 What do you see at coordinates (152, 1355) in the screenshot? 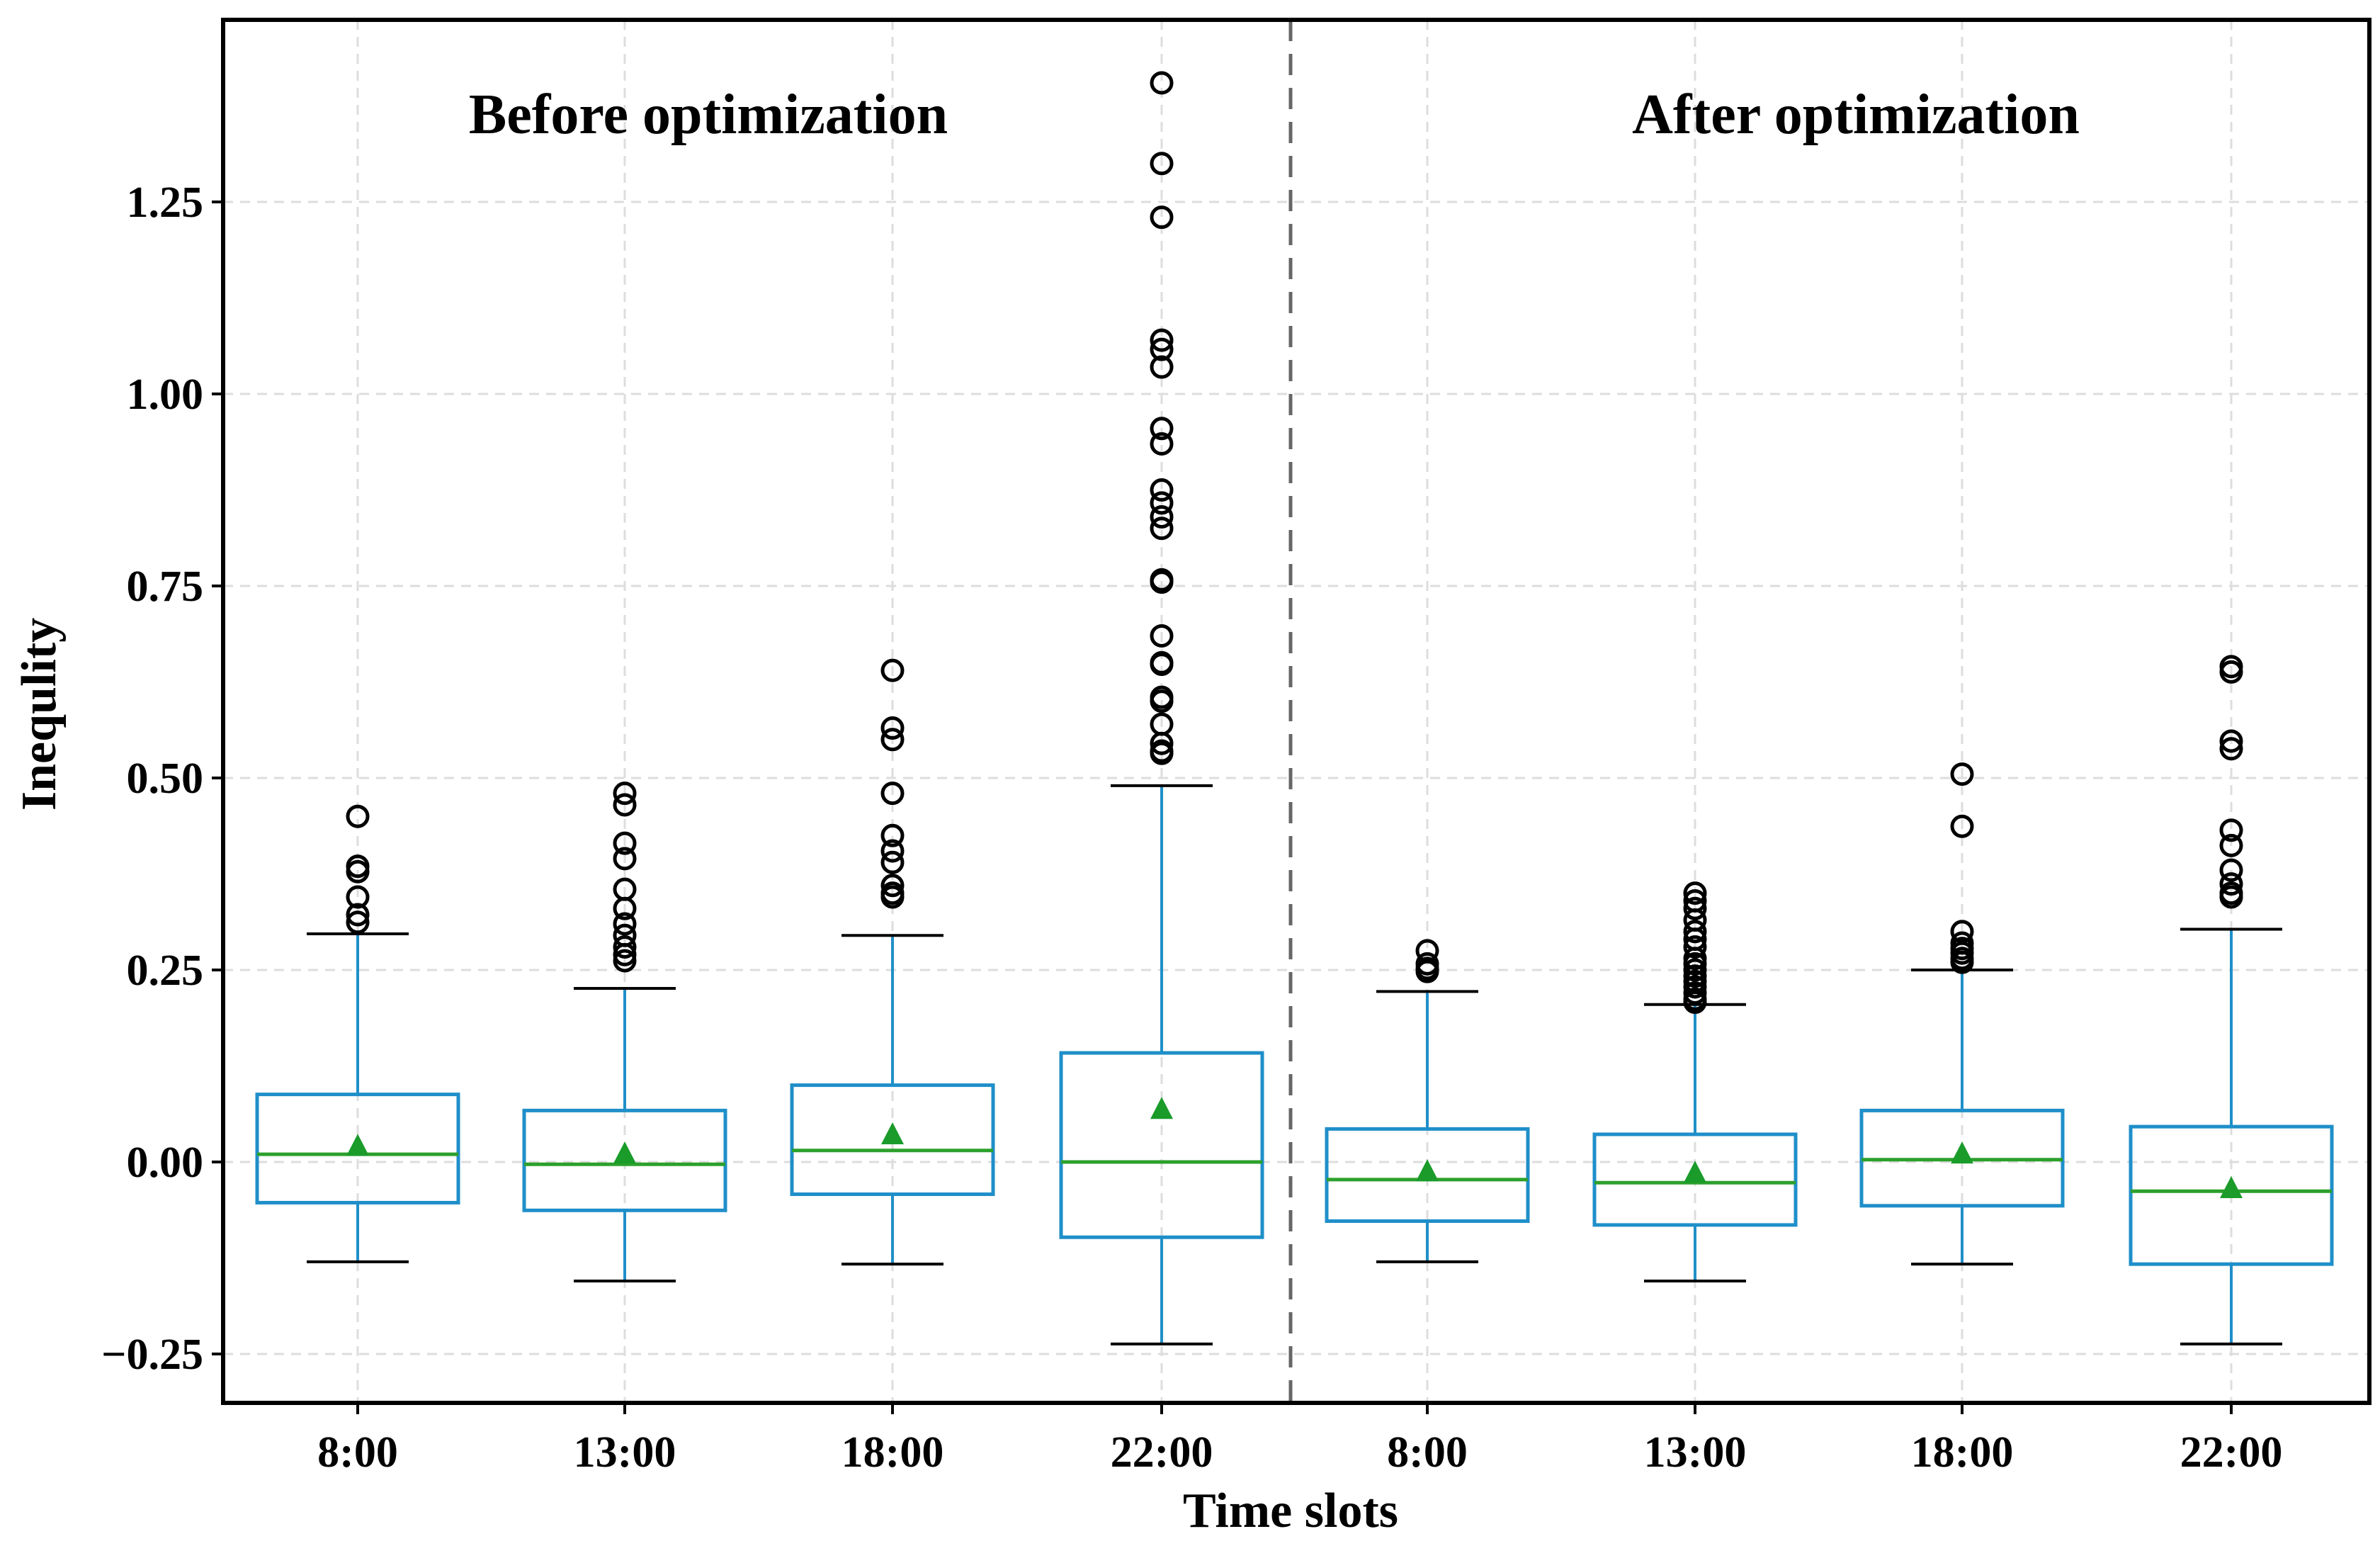
I see `y-tick-label: −0.25` at bounding box center [152, 1355].